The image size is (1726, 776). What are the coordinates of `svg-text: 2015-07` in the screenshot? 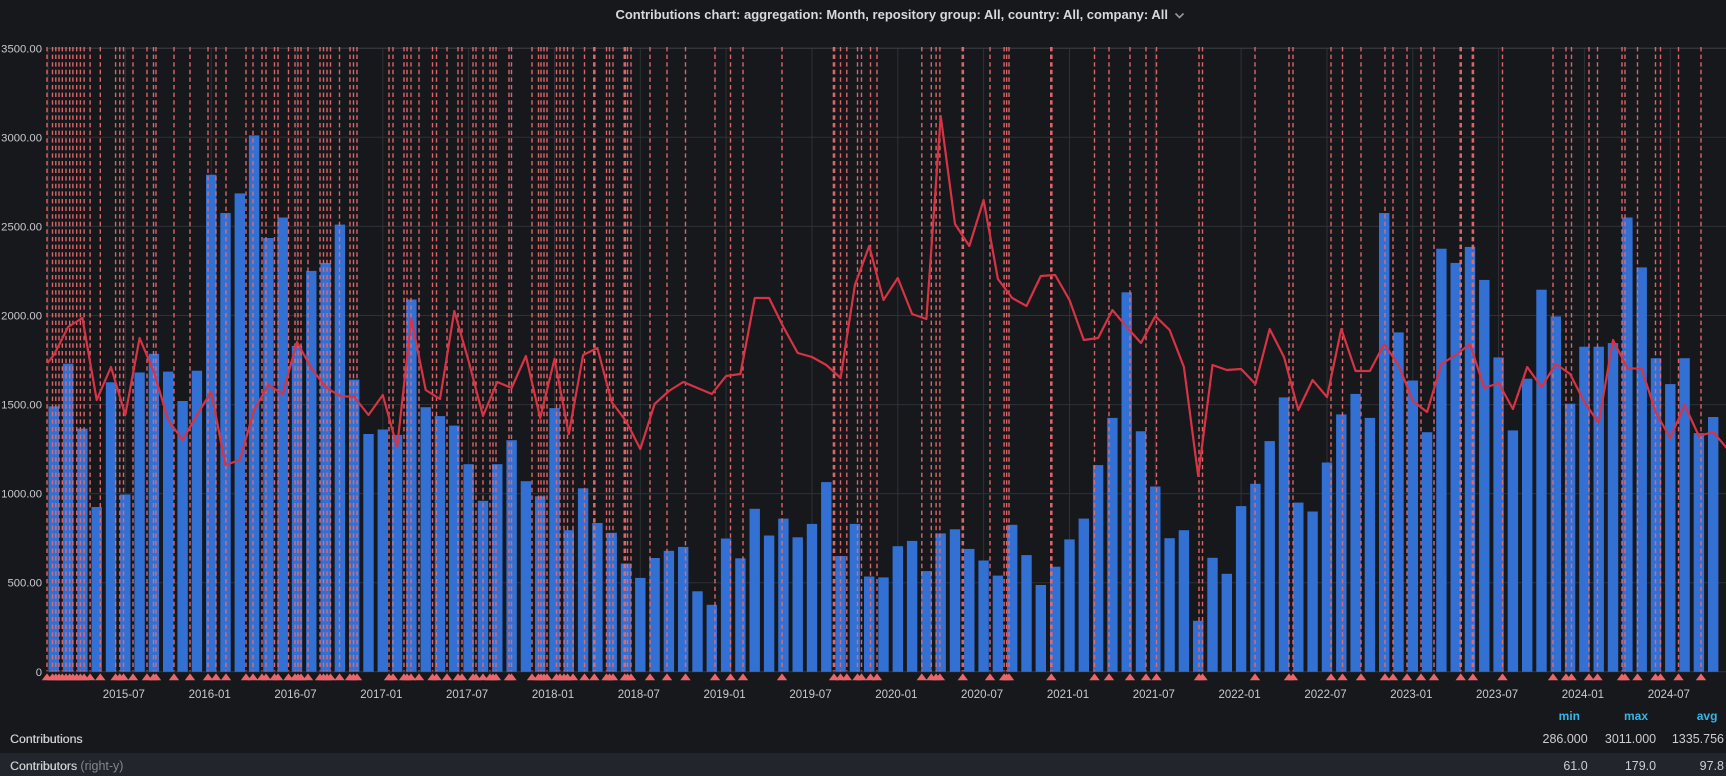 It's located at (124, 695).